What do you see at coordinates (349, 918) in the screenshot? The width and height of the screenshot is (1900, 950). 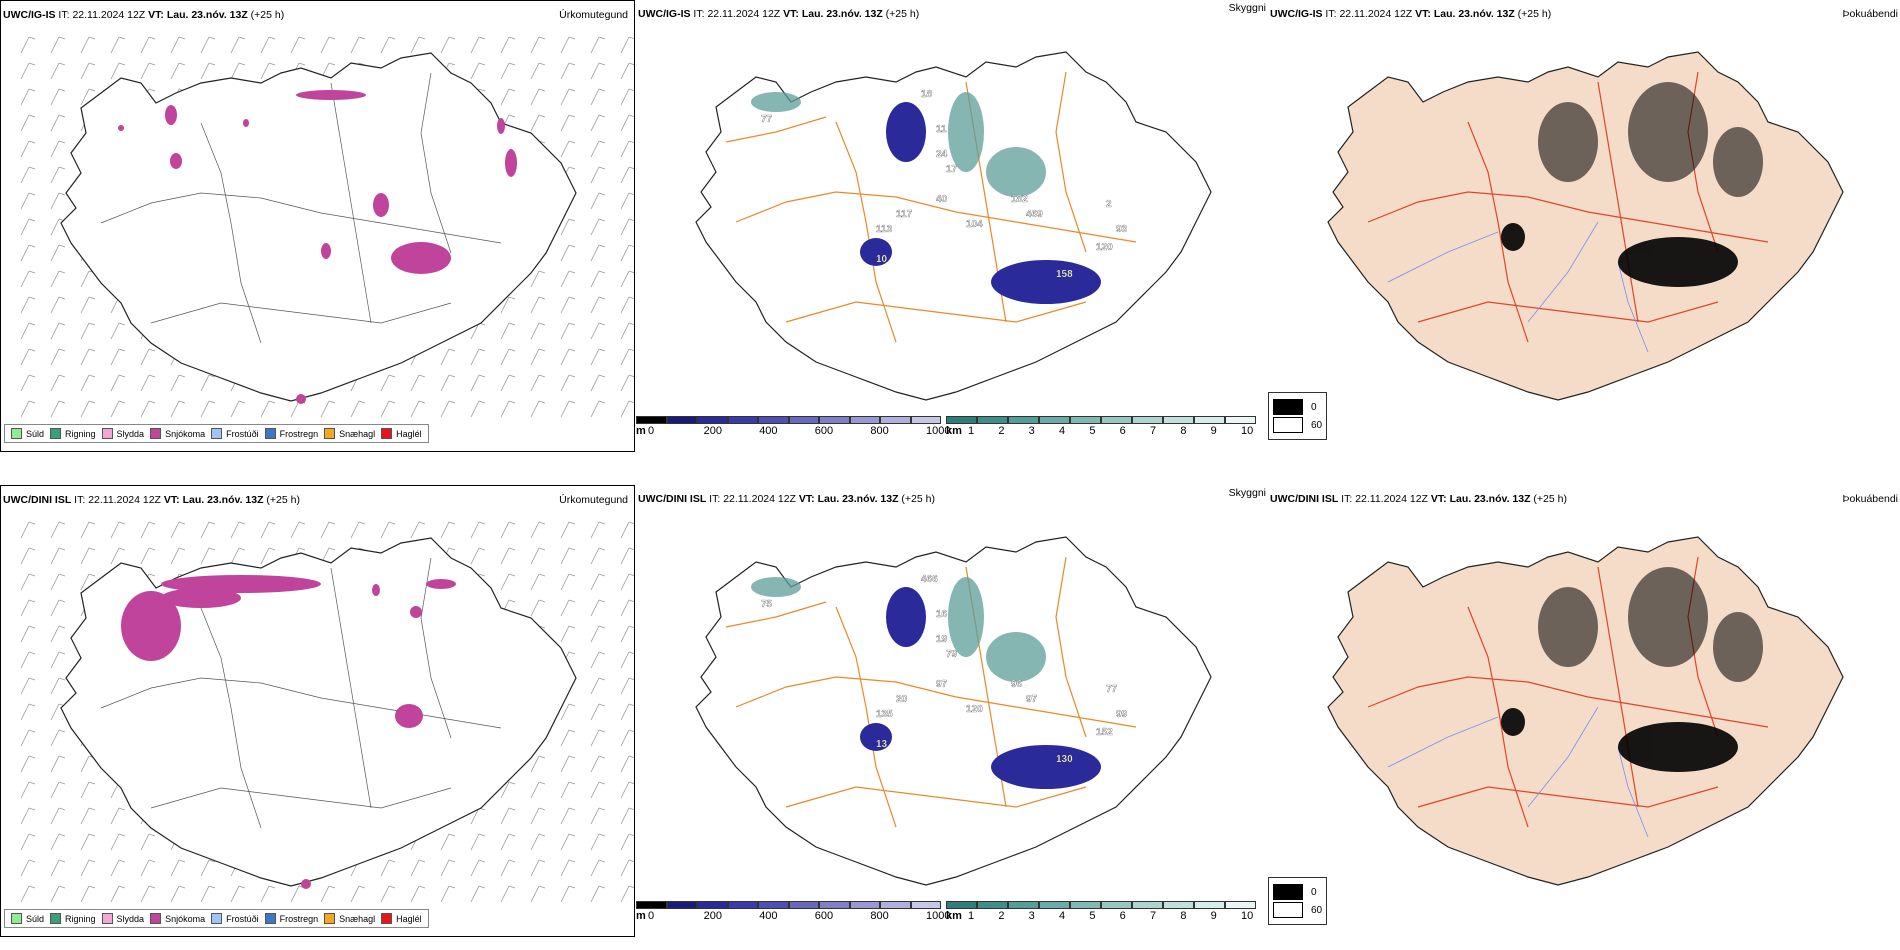 I see `legend-item: Snæhagl` at bounding box center [349, 918].